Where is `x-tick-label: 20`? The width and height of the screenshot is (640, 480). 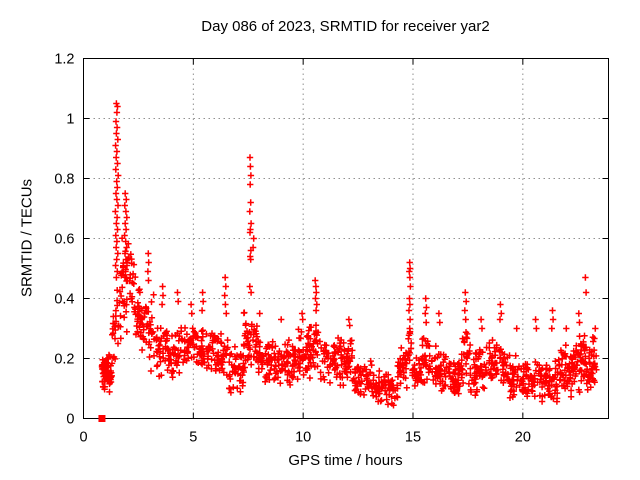 x-tick-label: 20 is located at coordinates (523, 438).